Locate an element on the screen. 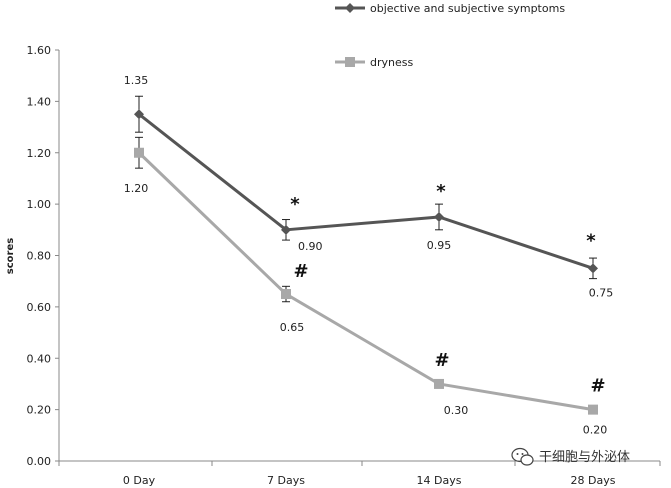 The width and height of the screenshot is (671, 488). y-tick-label: 0.00 is located at coordinates (39, 461).